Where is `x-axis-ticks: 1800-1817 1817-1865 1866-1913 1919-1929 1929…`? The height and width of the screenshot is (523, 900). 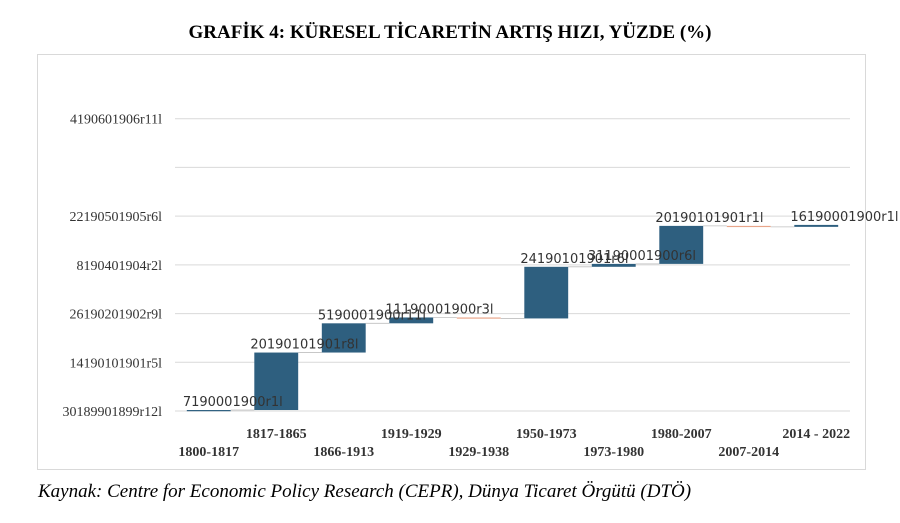
x-axis-ticks: 1800-1817 1817-1865 1866-1913 1919-1929 1929… is located at coordinates (514, 443).